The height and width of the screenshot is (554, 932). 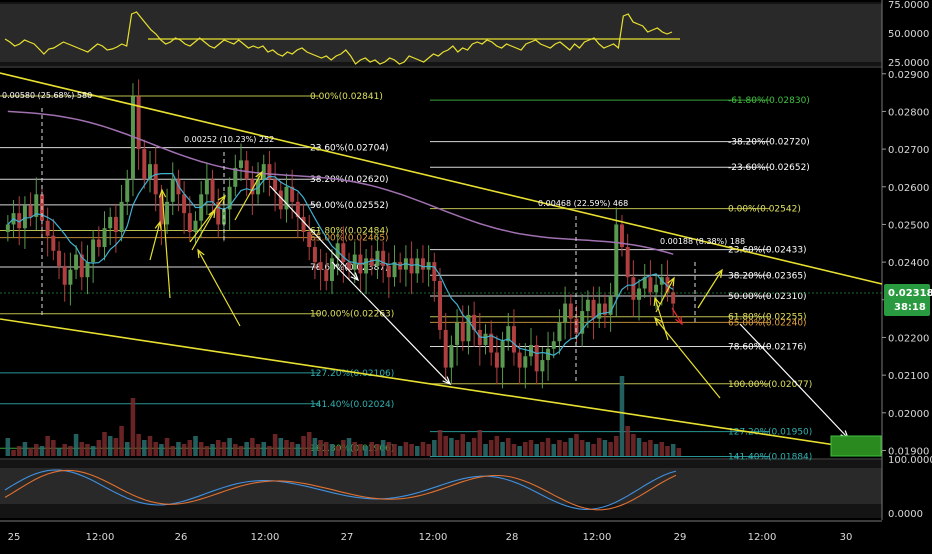 What do you see at coordinates (770, 433) in the screenshot?
I see `fib-label: 127.20%(0.01950)` at bounding box center [770, 433].